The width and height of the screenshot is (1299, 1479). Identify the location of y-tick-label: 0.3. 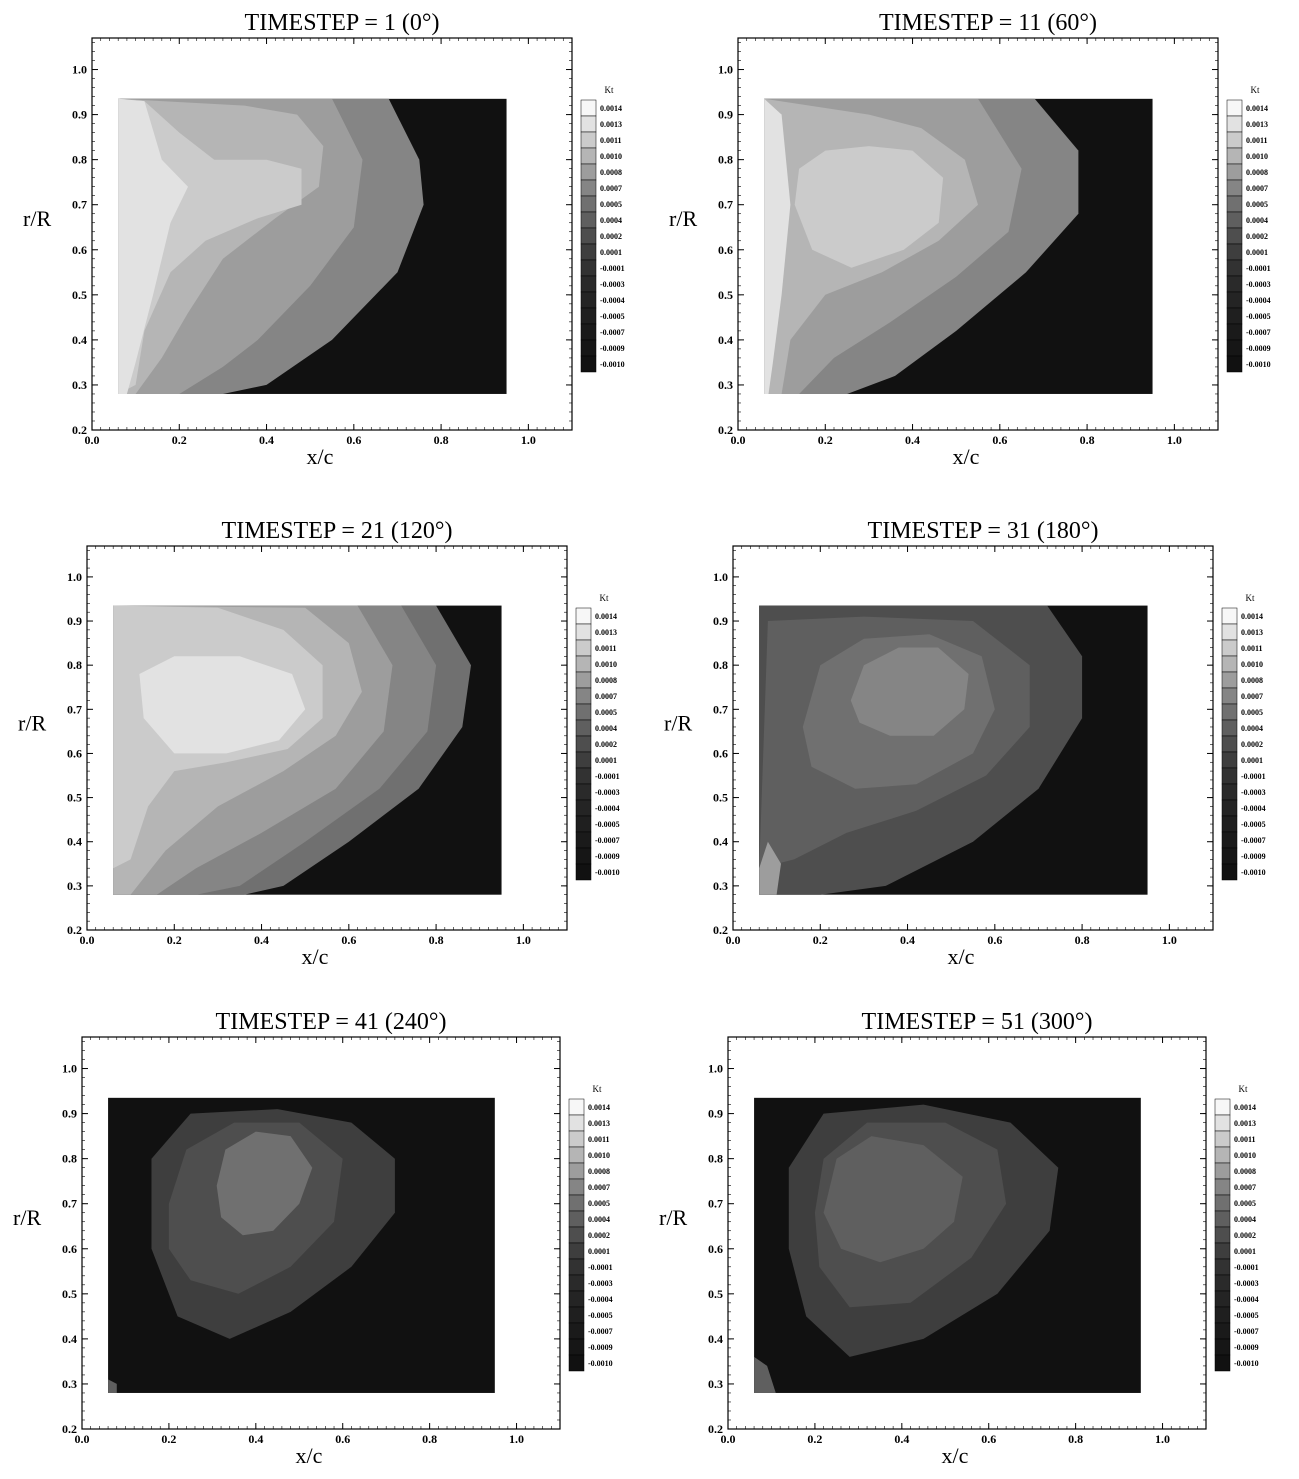
(69, 1384).